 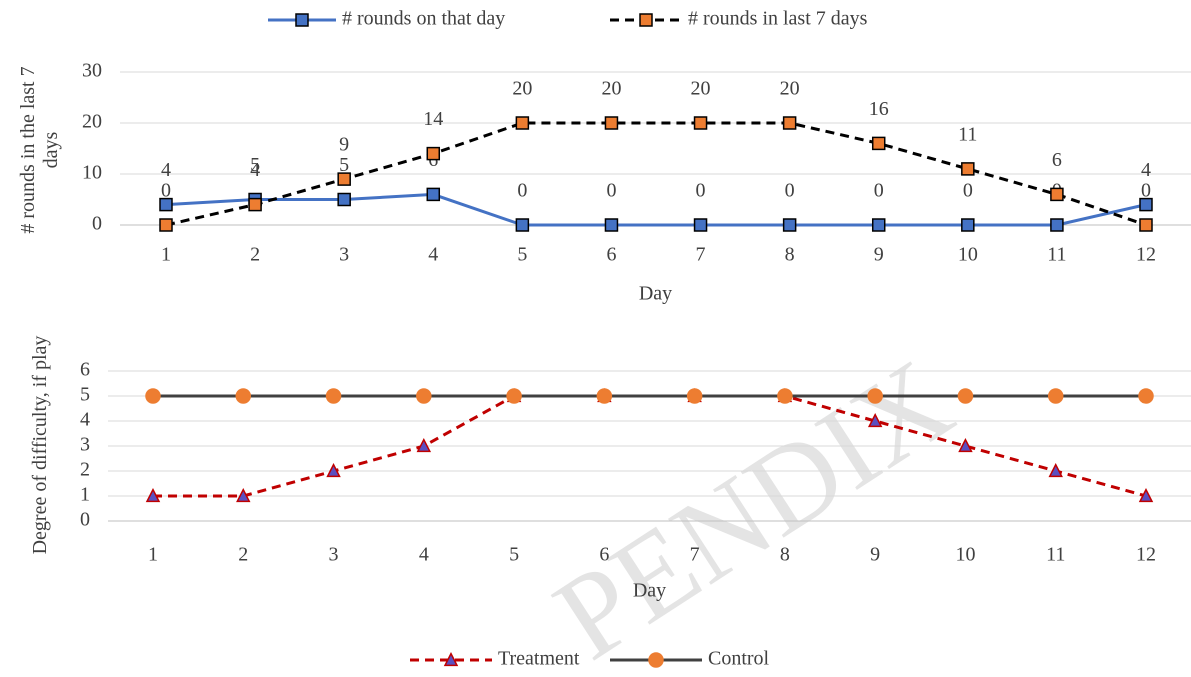 What do you see at coordinates (85, 470) in the screenshot?
I see `y-tick-label: 2` at bounding box center [85, 470].